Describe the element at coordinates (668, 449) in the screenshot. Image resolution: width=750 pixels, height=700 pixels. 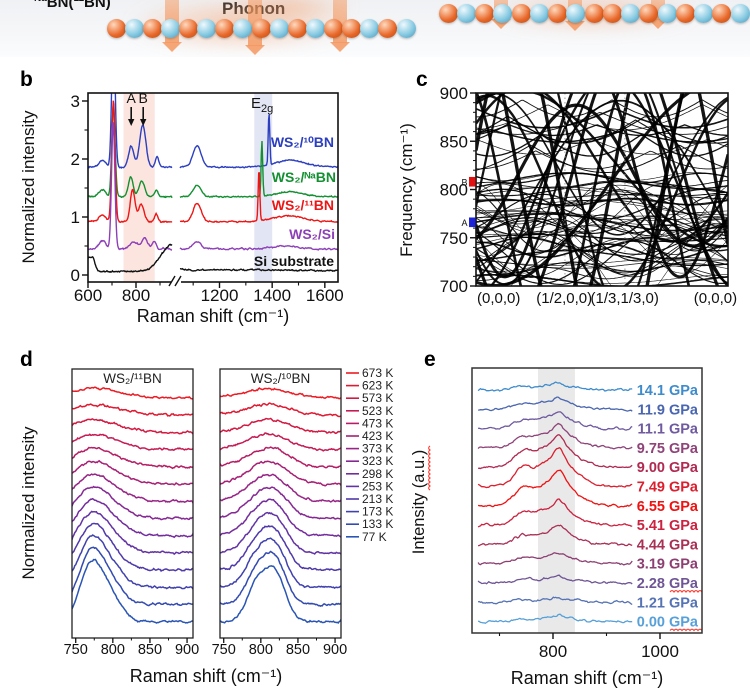
I see `svg-text: 9.75 GPa` at that location.